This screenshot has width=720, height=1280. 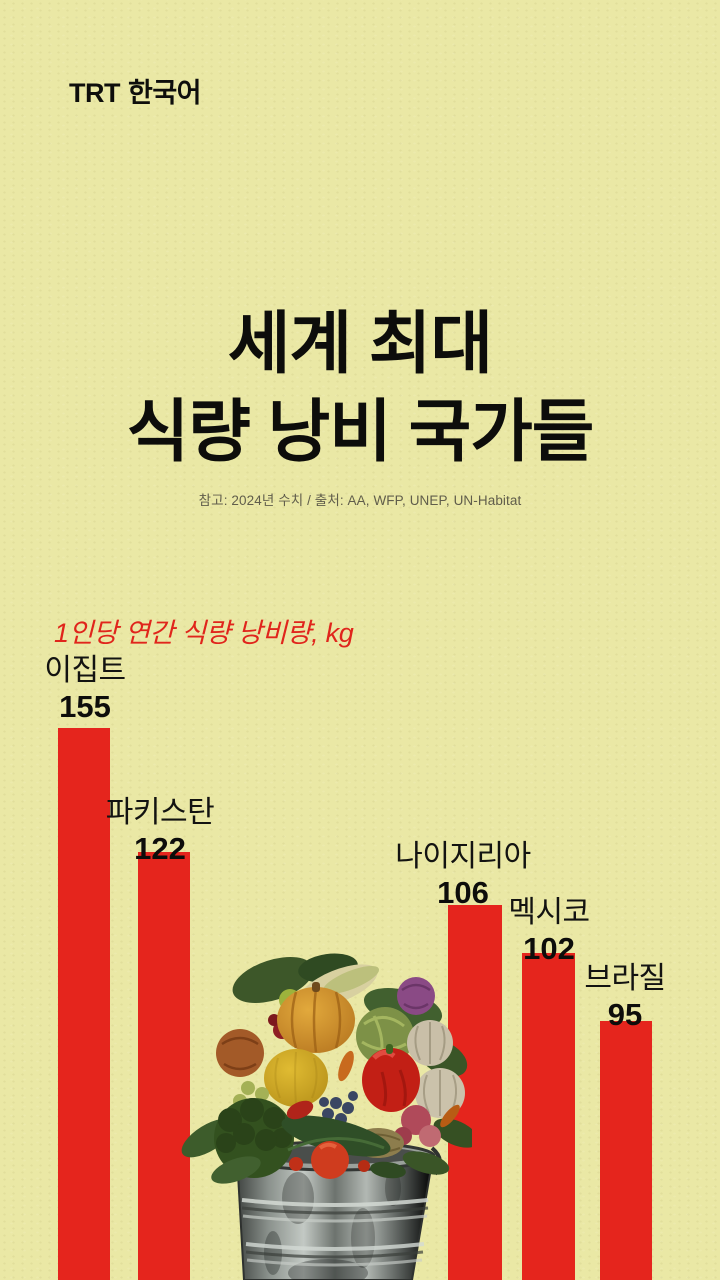 I want to click on logo-trt-text: TRT, so click(x=94, y=93).